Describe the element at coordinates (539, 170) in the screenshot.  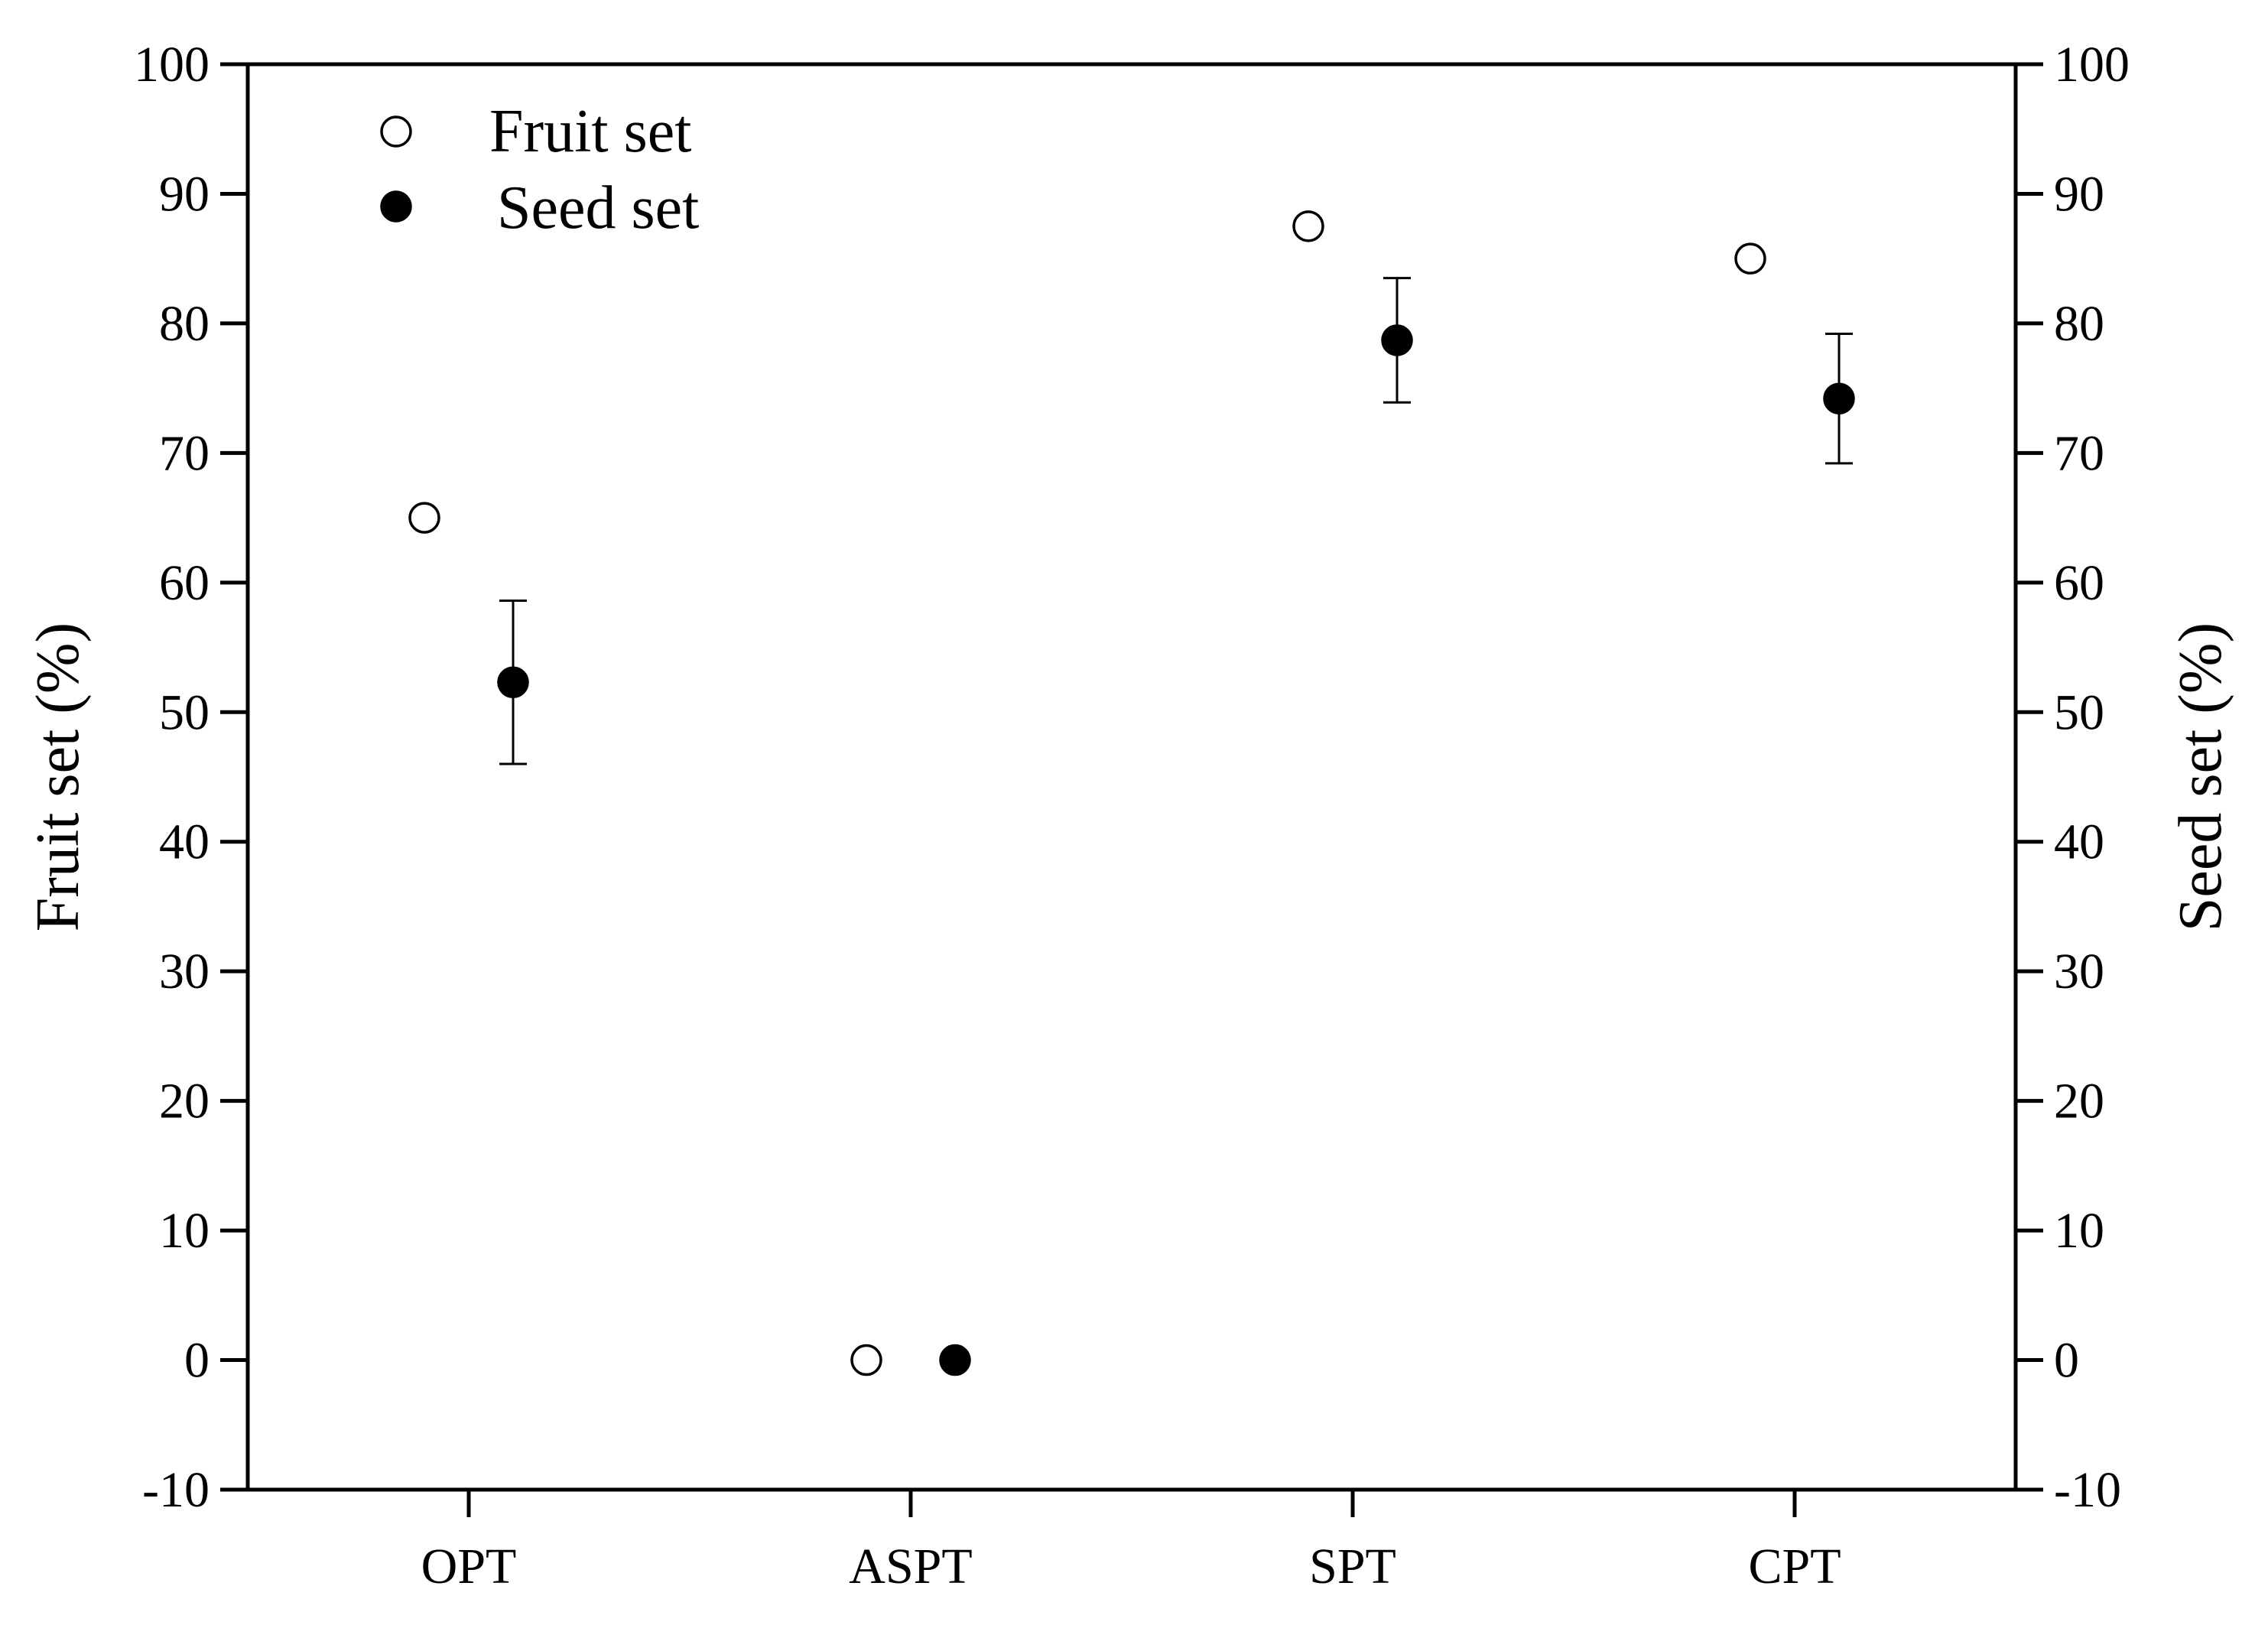
I see `legend: Fruit set Seed set` at that location.